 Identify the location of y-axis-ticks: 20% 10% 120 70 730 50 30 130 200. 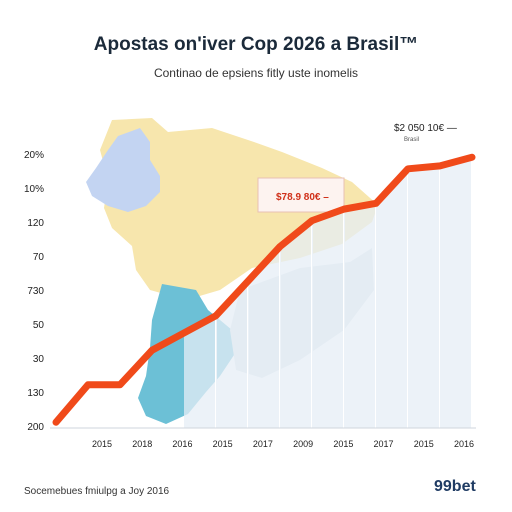
(34, 291).